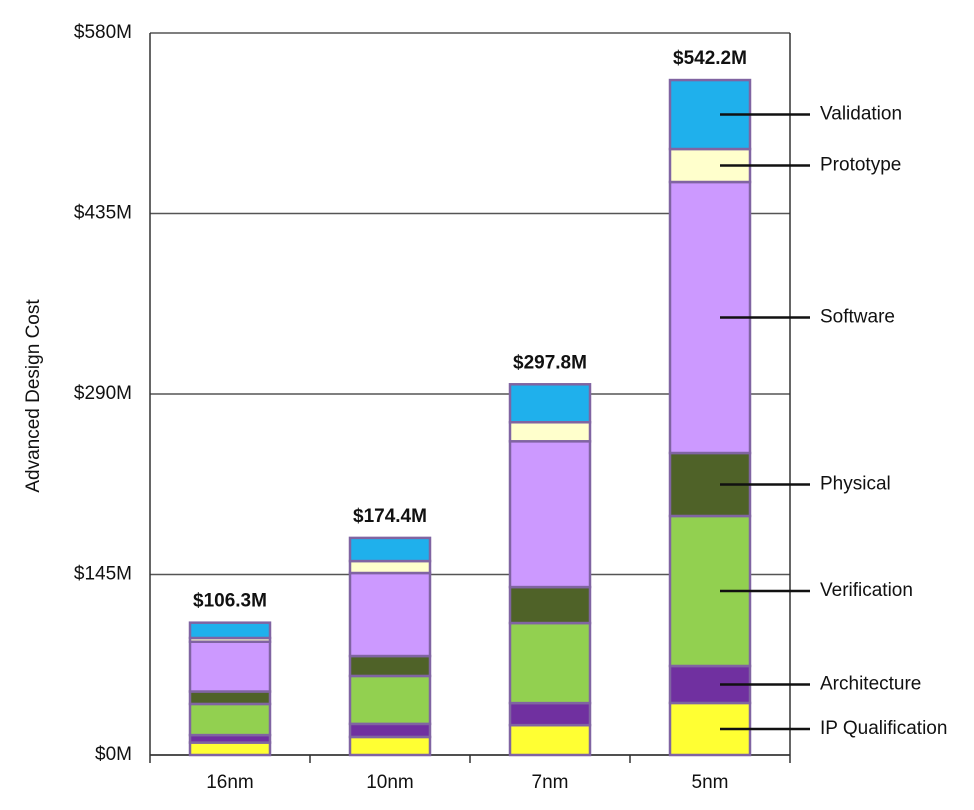 Image resolution: width=974 pixels, height=810 pixels. I want to click on y-axis-label: Advanced Design Cost, so click(33, 396).